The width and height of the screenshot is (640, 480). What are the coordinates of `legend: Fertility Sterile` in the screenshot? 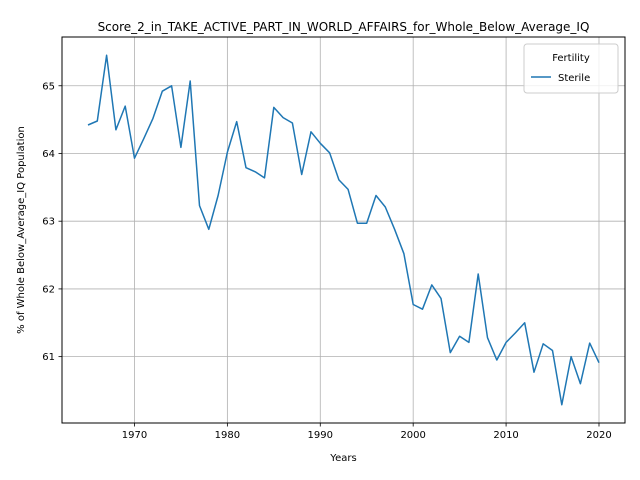 It's located at (571, 68).